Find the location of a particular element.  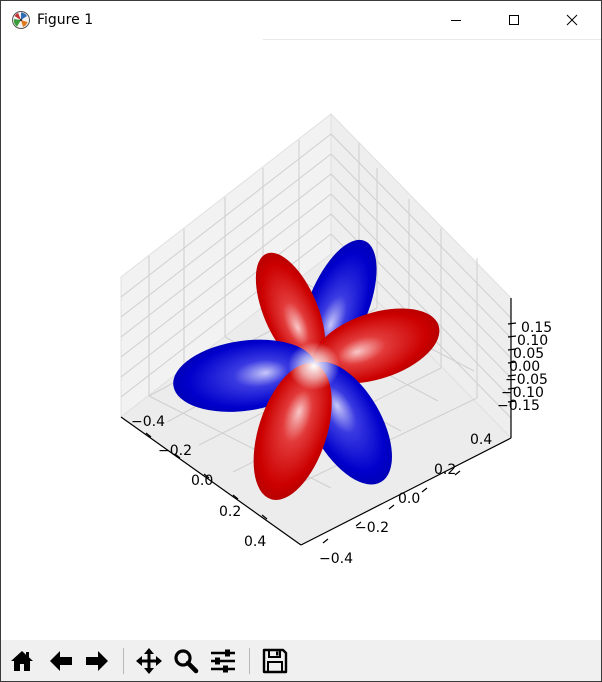

y-tick-label: −0.2 is located at coordinates (372, 528).